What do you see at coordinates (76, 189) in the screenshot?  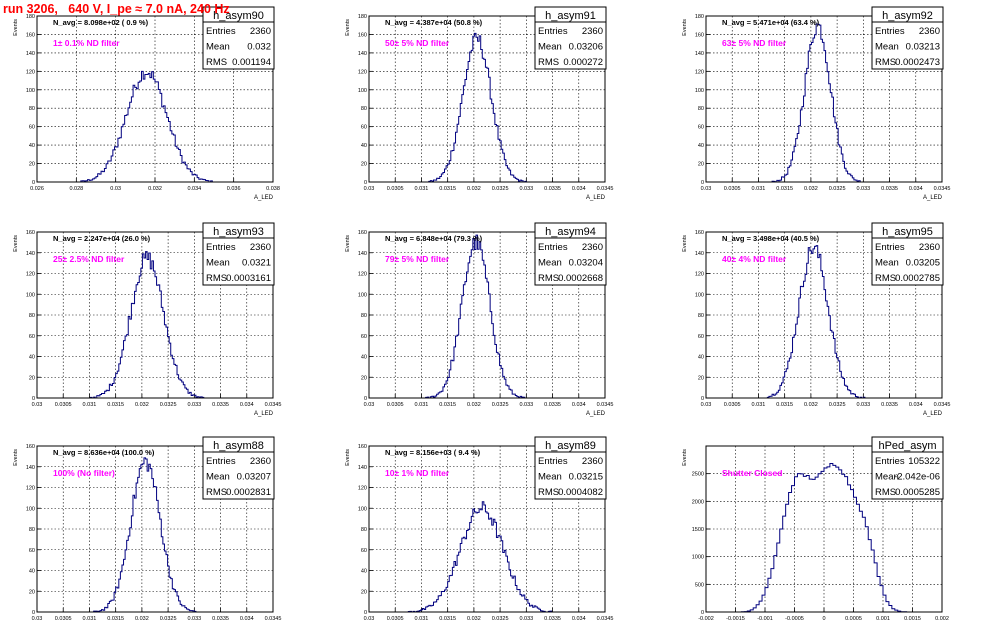 I see `x-tick-label: 0.028` at bounding box center [76, 189].